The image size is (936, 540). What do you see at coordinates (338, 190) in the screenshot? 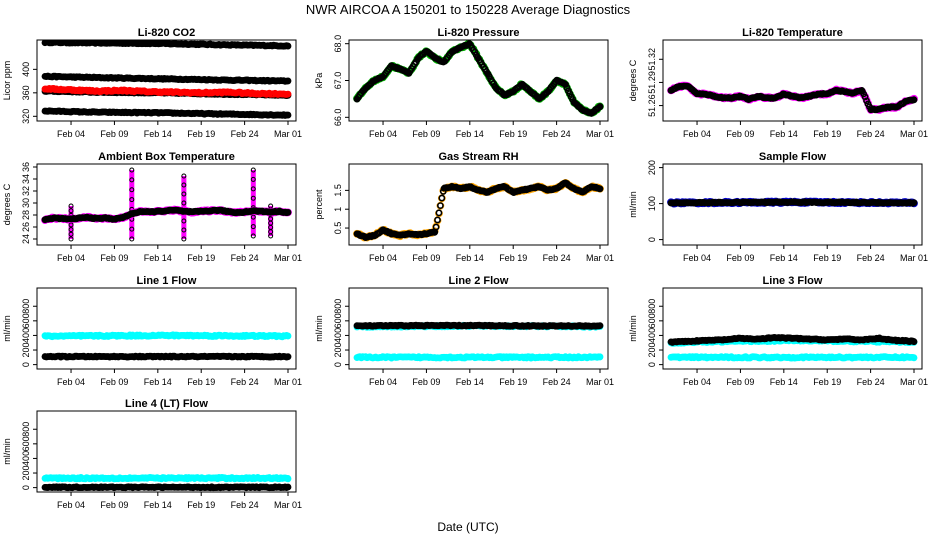
I see `y-tick-label: 1.5` at bounding box center [338, 190].